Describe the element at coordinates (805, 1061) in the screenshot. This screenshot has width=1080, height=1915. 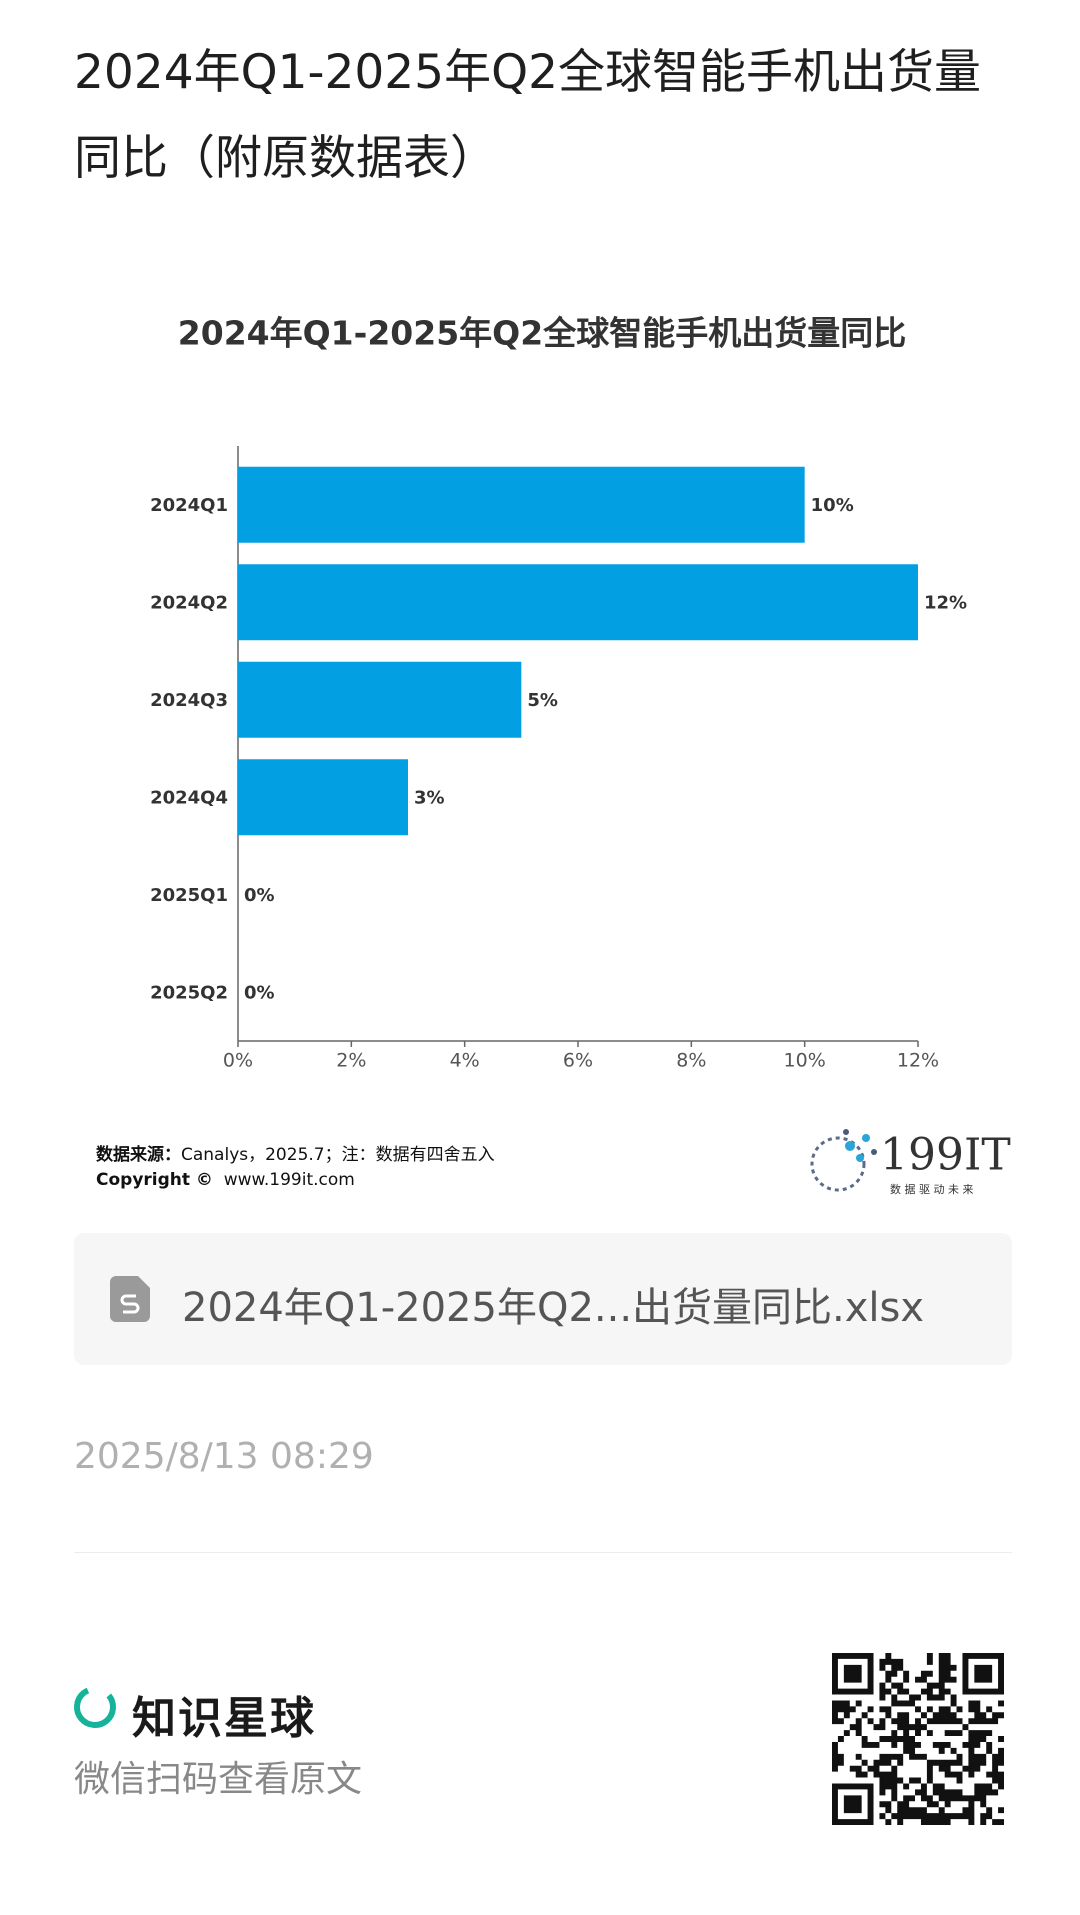
I see `x-tick-label: 10%` at that location.